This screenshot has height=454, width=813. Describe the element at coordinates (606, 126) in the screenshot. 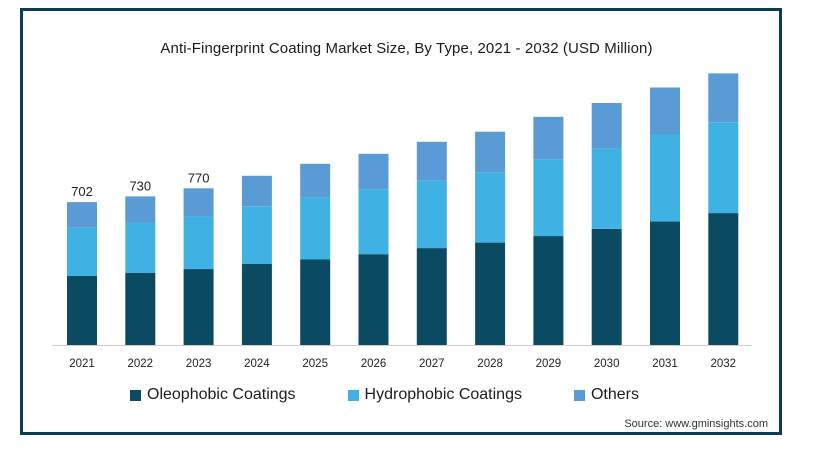

I see `bar-others-2030` at that location.